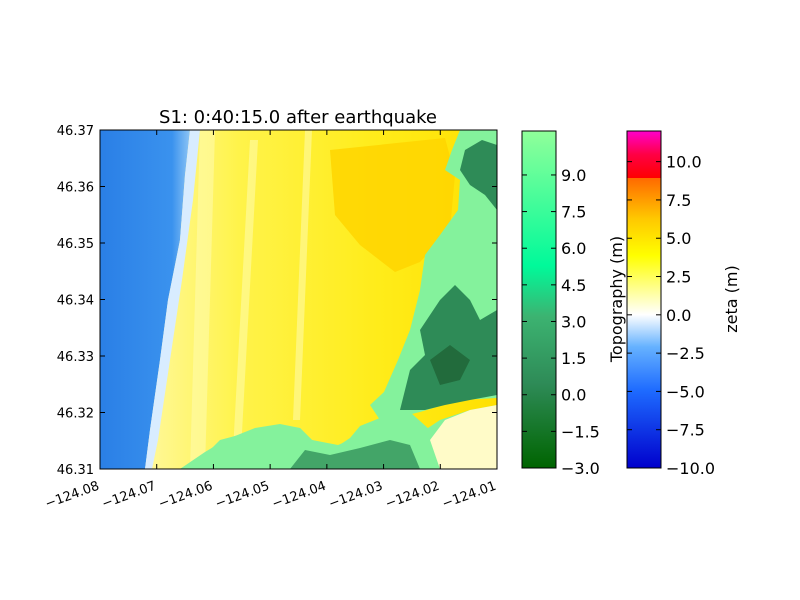 The height and width of the screenshot is (600, 800). What do you see at coordinates (450, 365) in the screenshot?
I see `land-lowland-mid` at bounding box center [450, 365].